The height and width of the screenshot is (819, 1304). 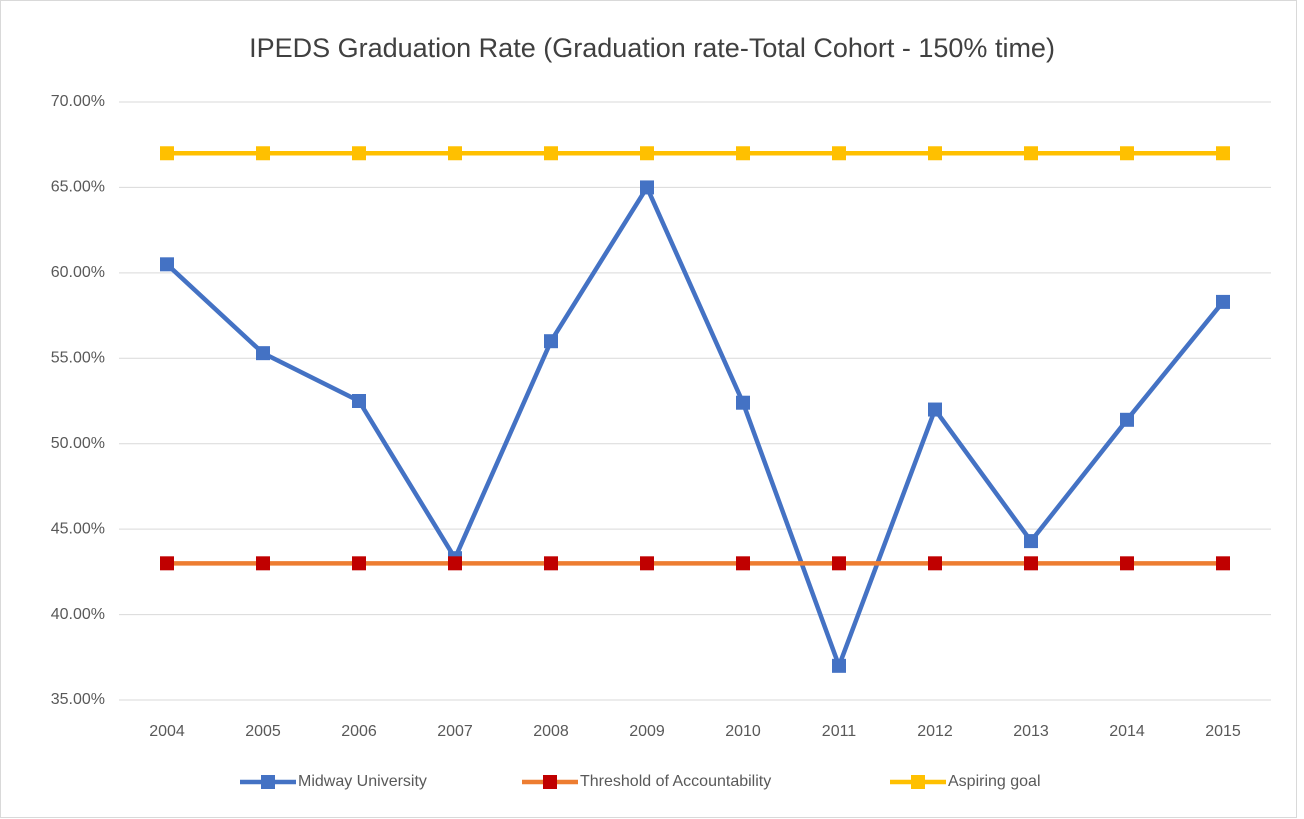 What do you see at coordinates (1223, 731) in the screenshot?
I see `x-tick-label: 2015` at bounding box center [1223, 731].